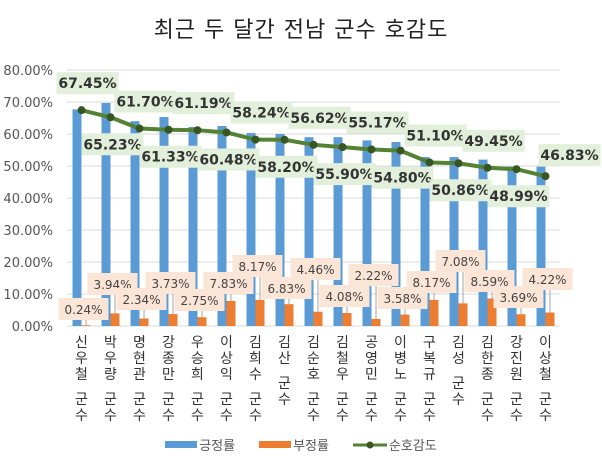 The height and width of the screenshot is (465, 602). What do you see at coordinates (516, 375) in the screenshot?
I see `x-category-char: 원` at bounding box center [516, 375].